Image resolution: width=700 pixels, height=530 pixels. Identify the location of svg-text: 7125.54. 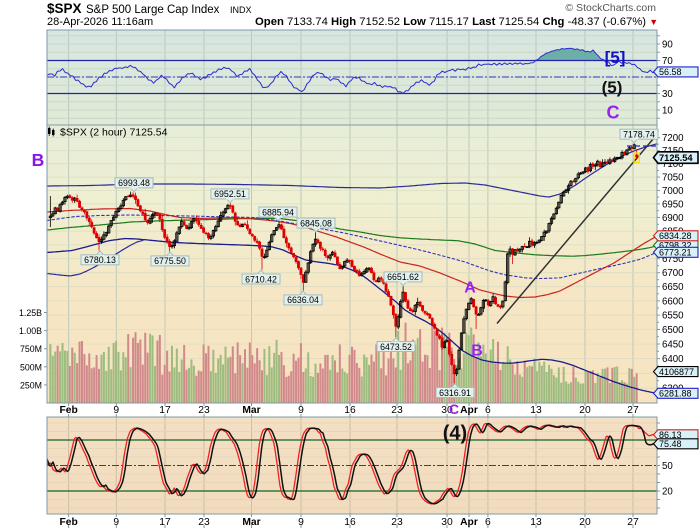
(676, 158).